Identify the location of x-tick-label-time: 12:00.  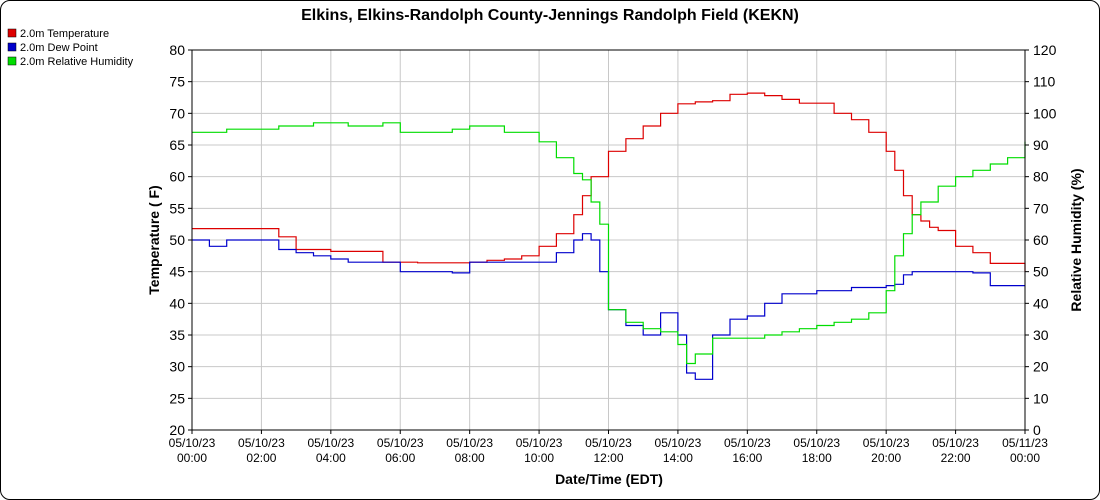
(608, 458).